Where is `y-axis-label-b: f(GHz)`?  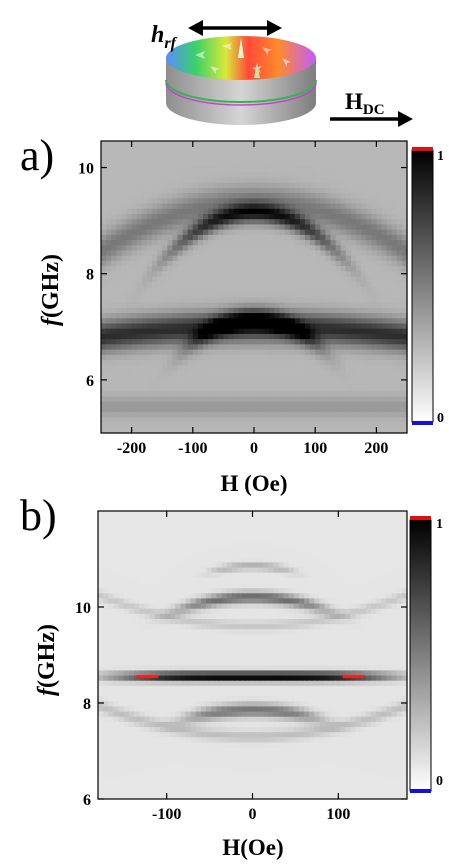
y-axis-label-b: f(GHz) is located at coordinates (47, 660).